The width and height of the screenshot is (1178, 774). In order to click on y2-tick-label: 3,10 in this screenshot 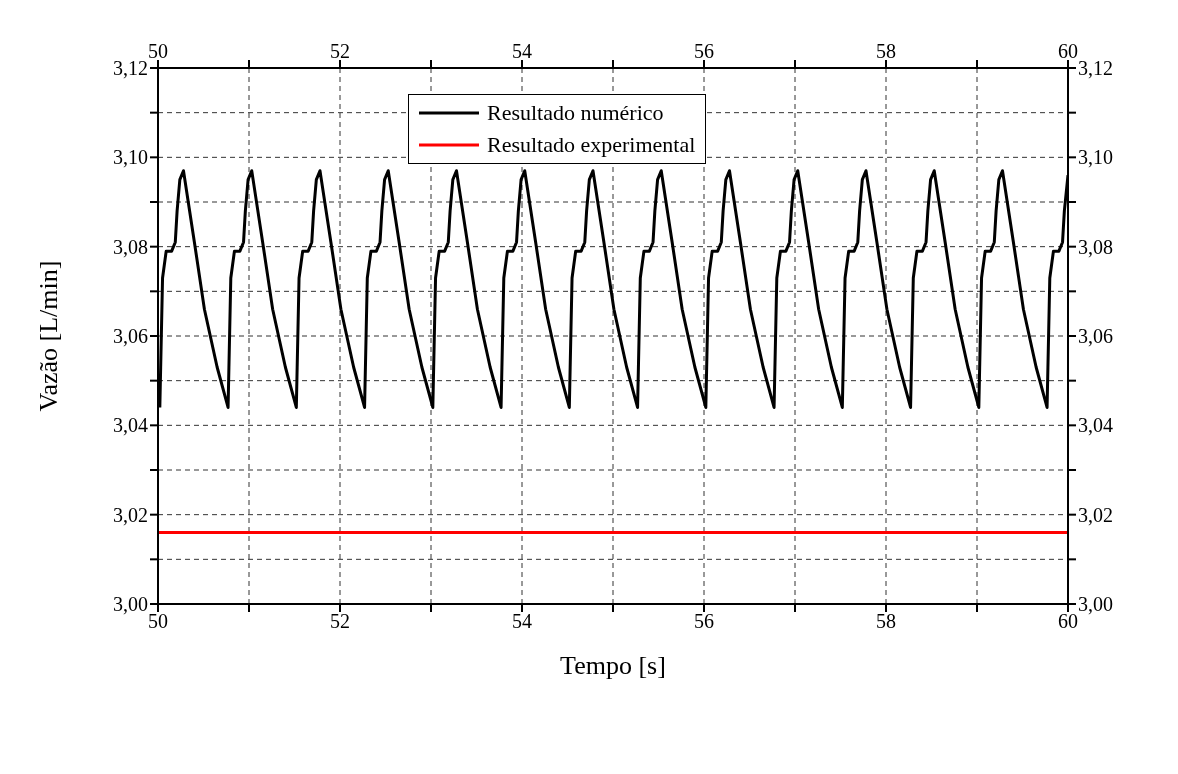, I will do `click(1095, 157)`.